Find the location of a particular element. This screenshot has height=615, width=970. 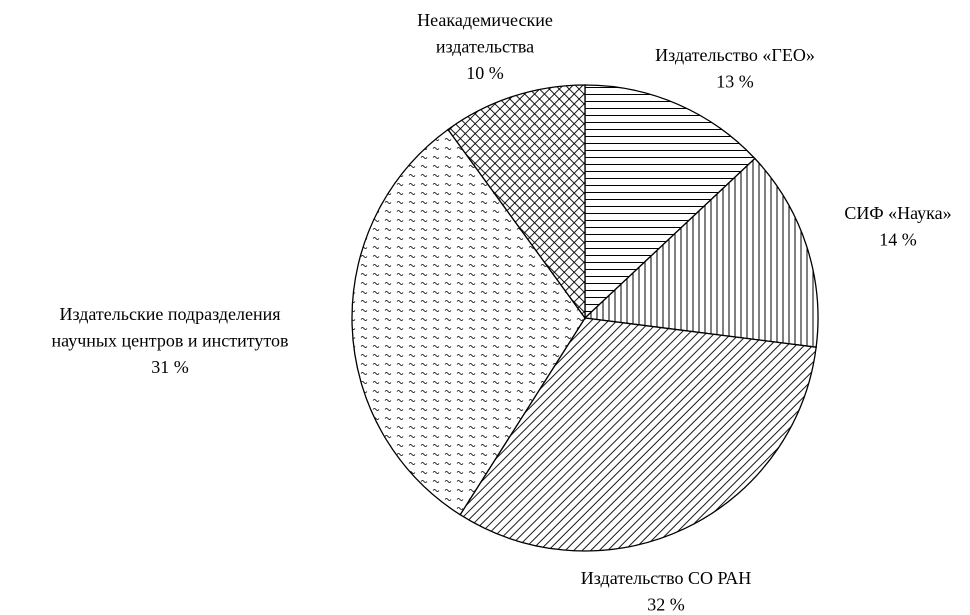

slice-label: СИФ «Наука» 14 % is located at coordinates (897, 226).